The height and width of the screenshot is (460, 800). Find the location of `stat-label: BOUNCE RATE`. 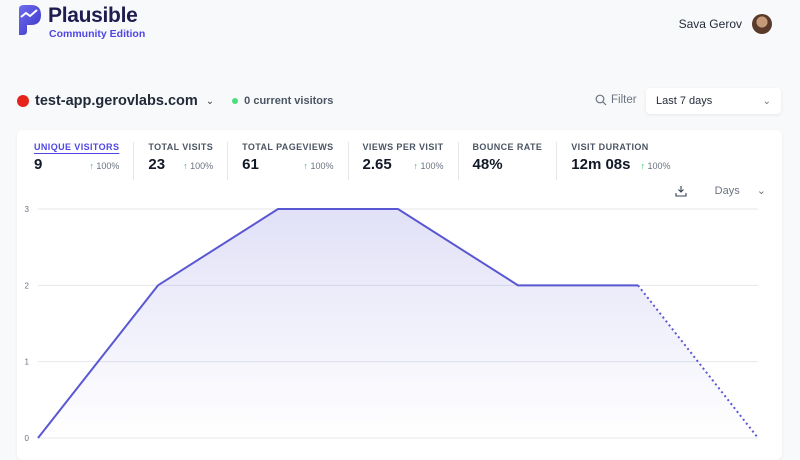

stat-label: BOUNCE RATE is located at coordinates (507, 147).